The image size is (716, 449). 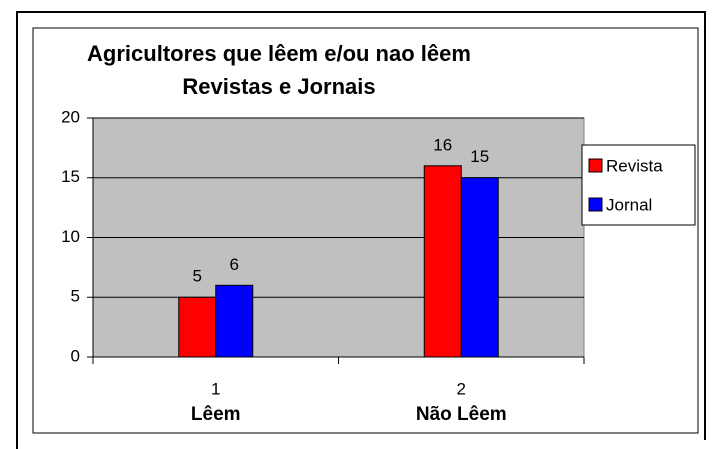 What do you see at coordinates (75, 296) in the screenshot?
I see `y-tick-label: 5` at bounding box center [75, 296].